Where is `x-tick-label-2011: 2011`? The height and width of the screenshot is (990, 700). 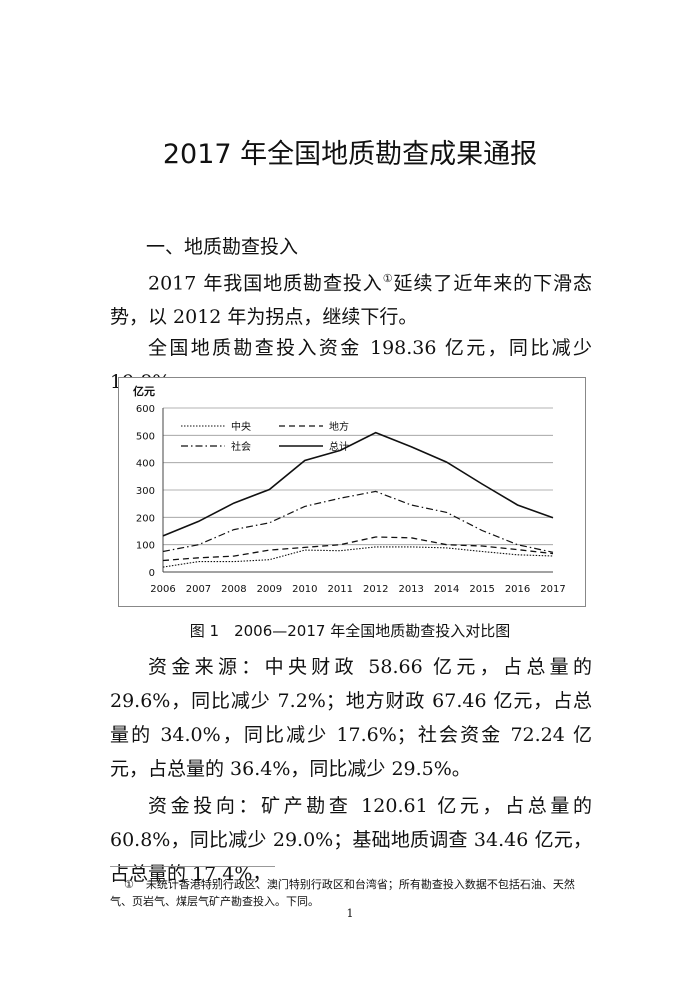 x-tick-label-2011: 2011 is located at coordinates (340, 589).